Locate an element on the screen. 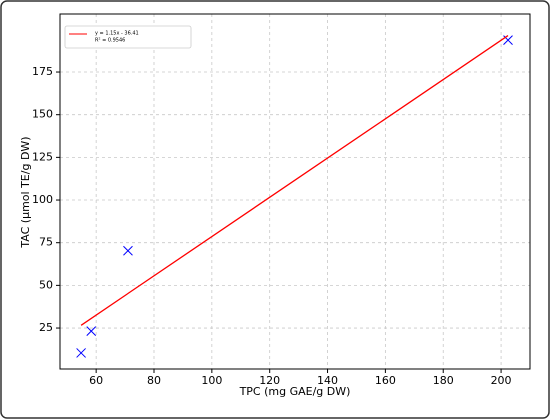 Image resolution: width=550 pixels, height=419 pixels. x-tick-label: 100 is located at coordinates (211, 380).